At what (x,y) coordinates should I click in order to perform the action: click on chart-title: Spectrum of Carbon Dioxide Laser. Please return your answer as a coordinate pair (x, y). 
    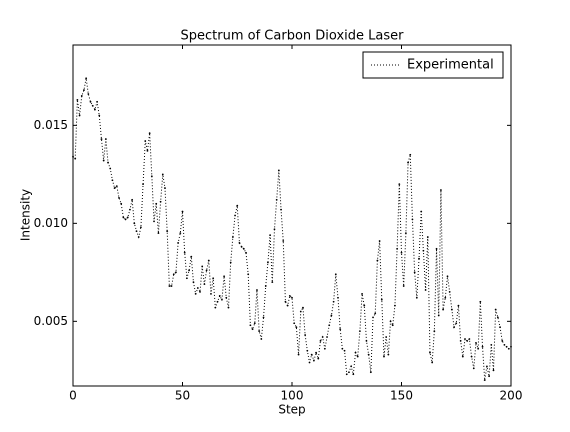
    Looking at the image, I should click on (293, 36).